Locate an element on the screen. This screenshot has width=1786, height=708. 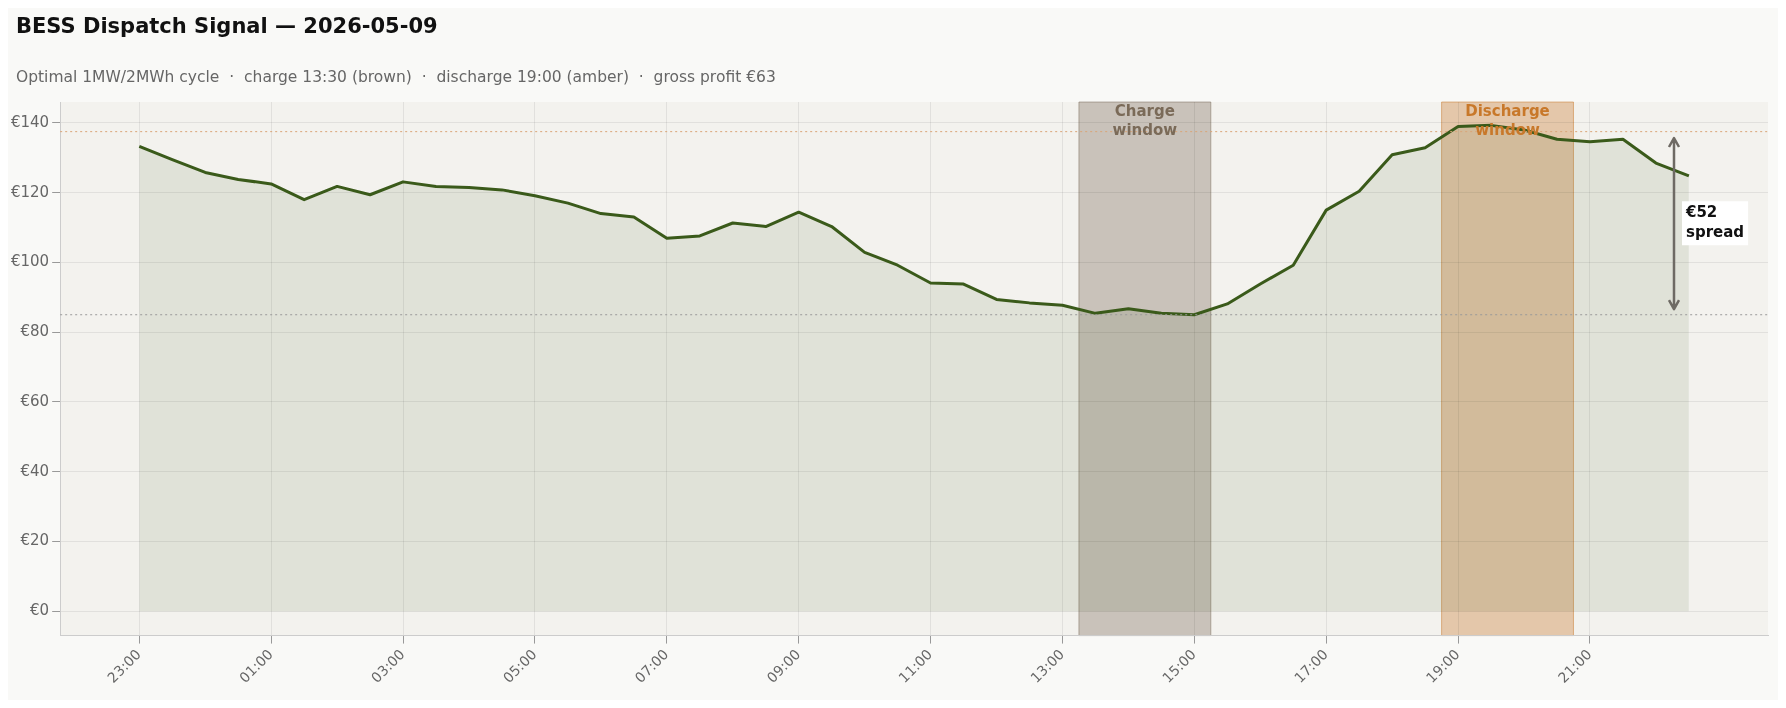
y-tick-label: €100 is located at coordinates (30, 261).